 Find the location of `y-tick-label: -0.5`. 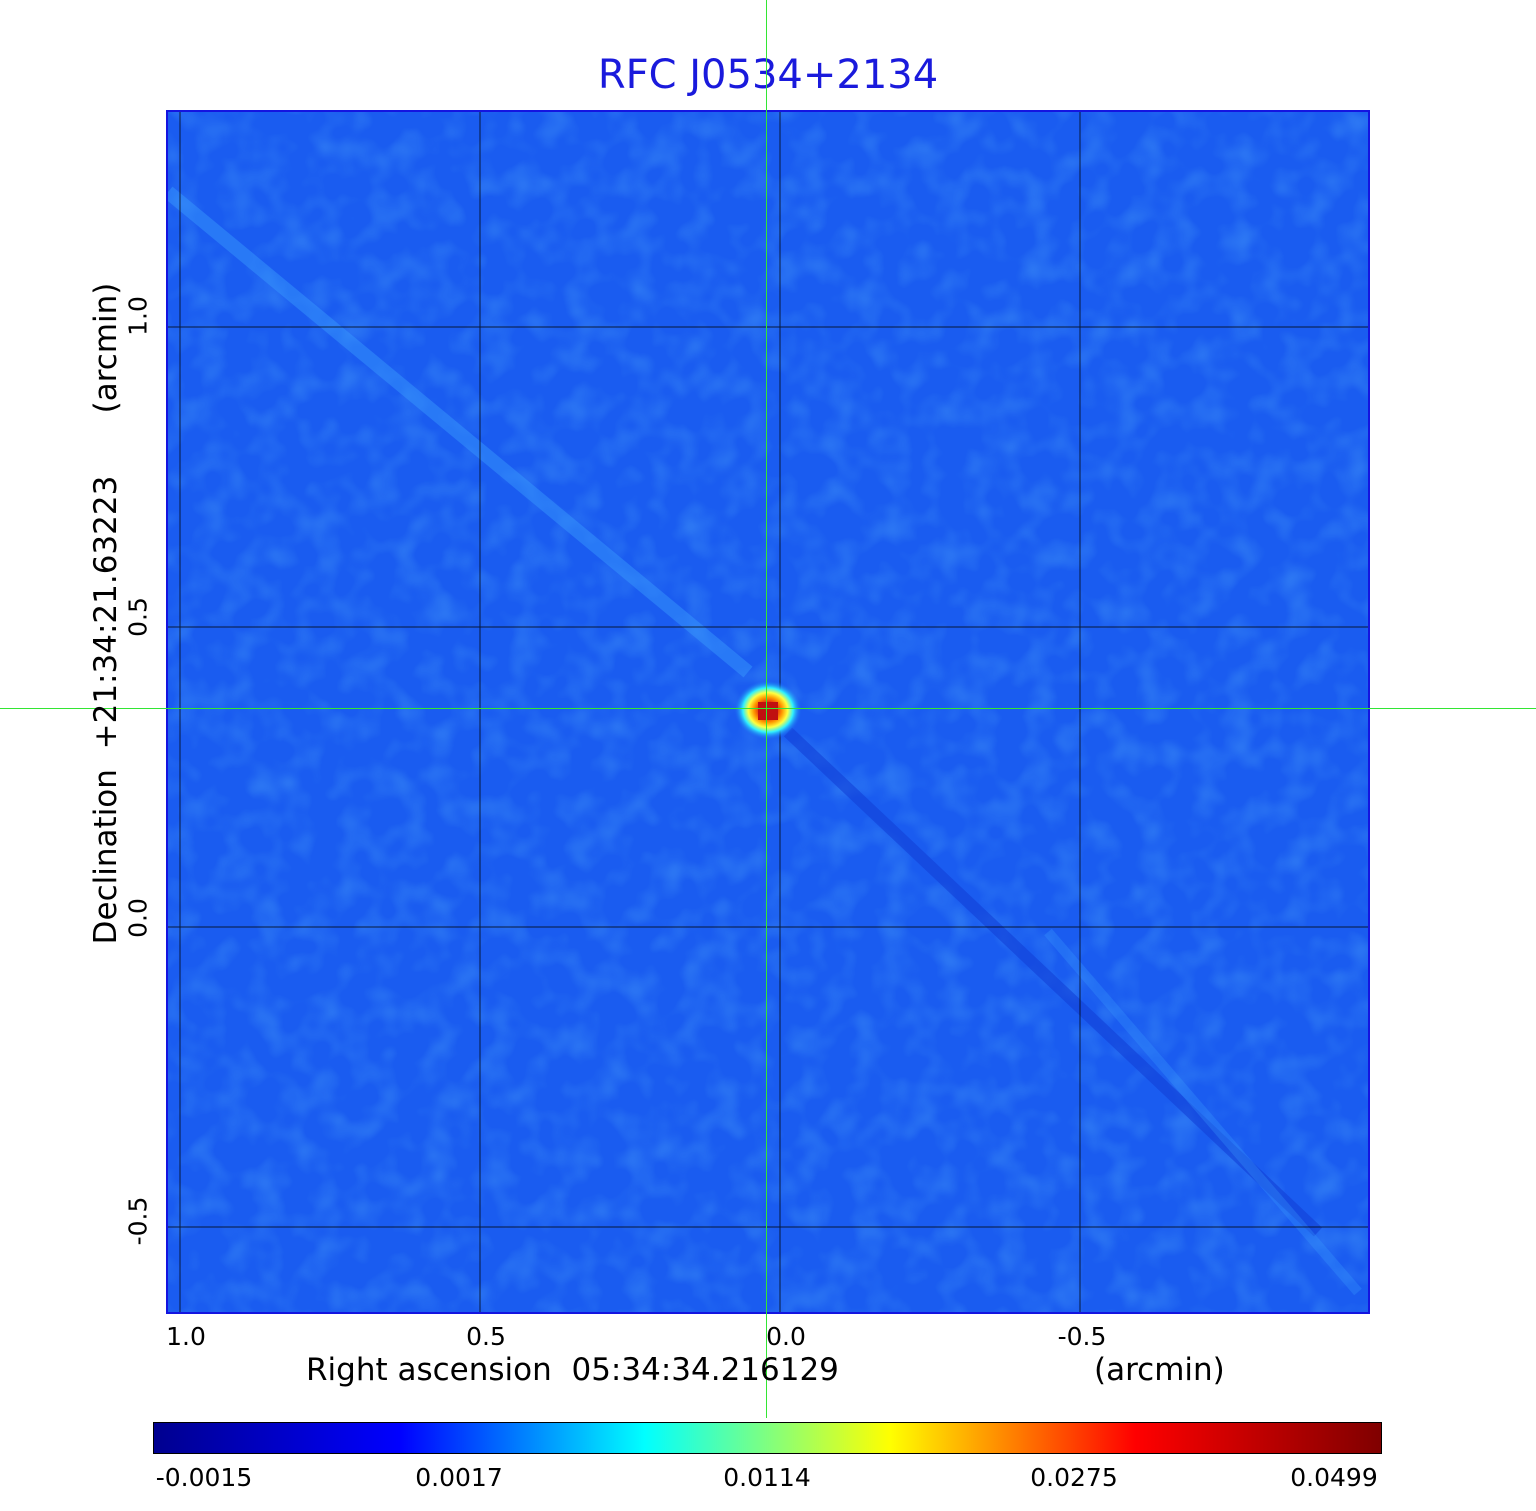

y-tick-label: -0.5 is located at coordinates (138, 1221).